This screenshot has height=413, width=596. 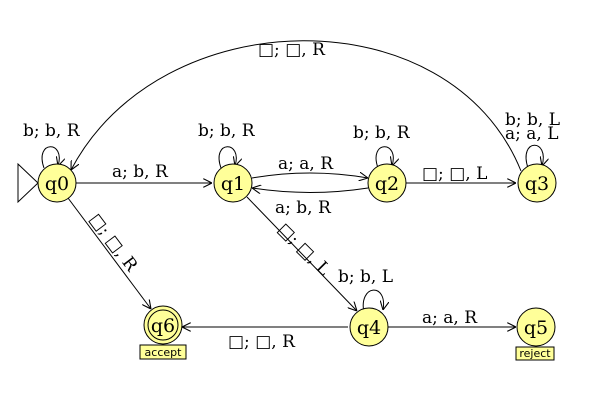 What do you see at coordinates (28, 183) in the screenshot?
I see `start-arrow-icon` at bounding box center [28, 183].